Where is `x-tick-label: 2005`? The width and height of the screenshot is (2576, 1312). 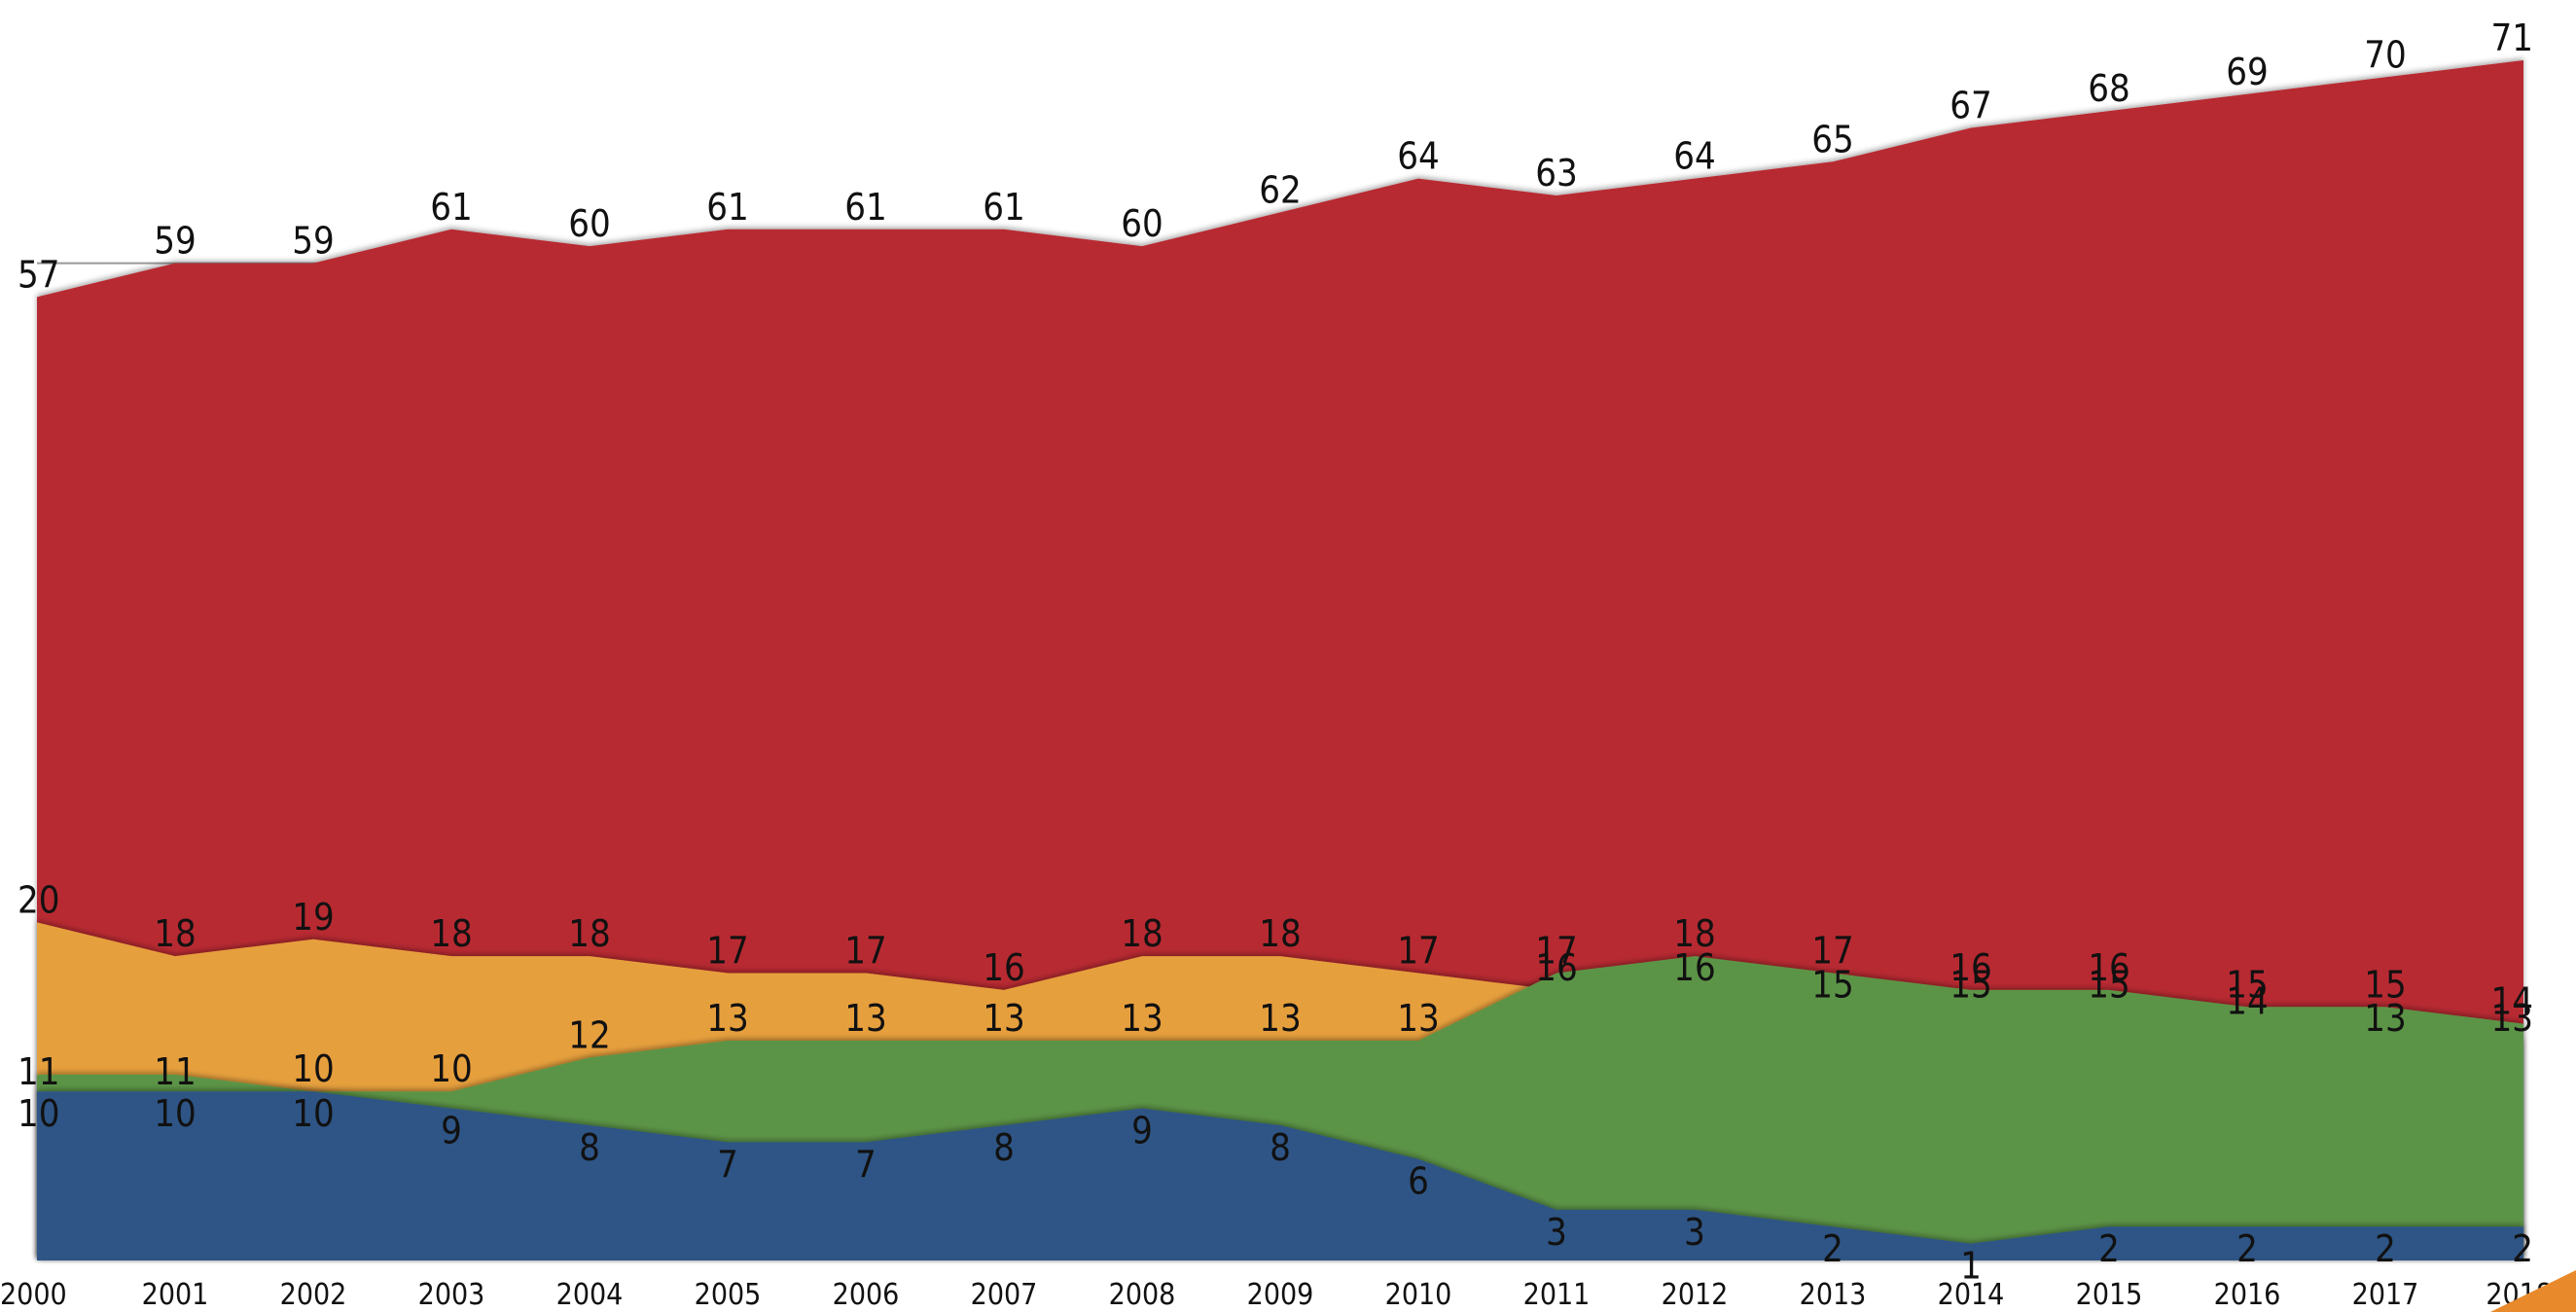
x-tick-label: 2005 is located at coordinates (728, 1295).